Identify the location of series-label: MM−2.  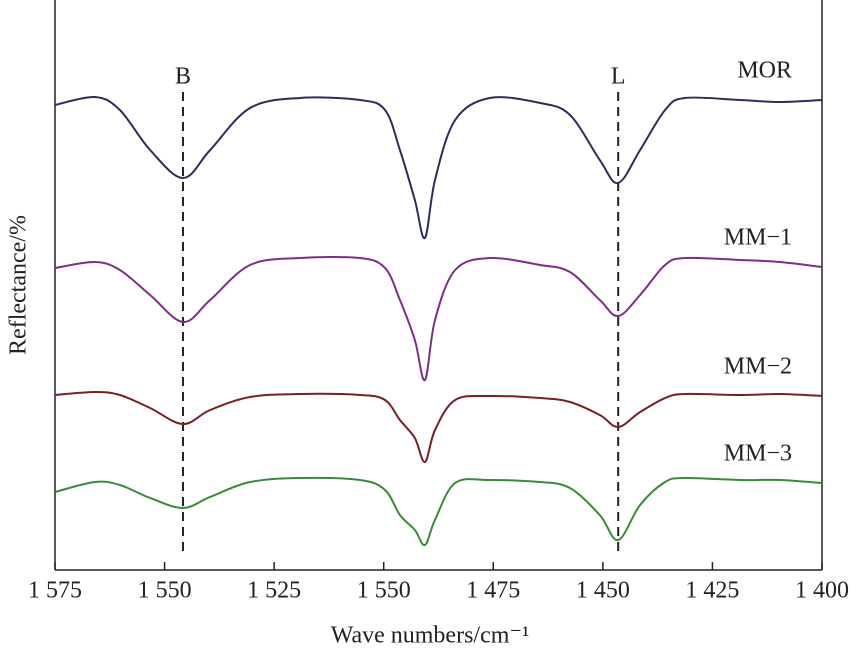
(758, 367).